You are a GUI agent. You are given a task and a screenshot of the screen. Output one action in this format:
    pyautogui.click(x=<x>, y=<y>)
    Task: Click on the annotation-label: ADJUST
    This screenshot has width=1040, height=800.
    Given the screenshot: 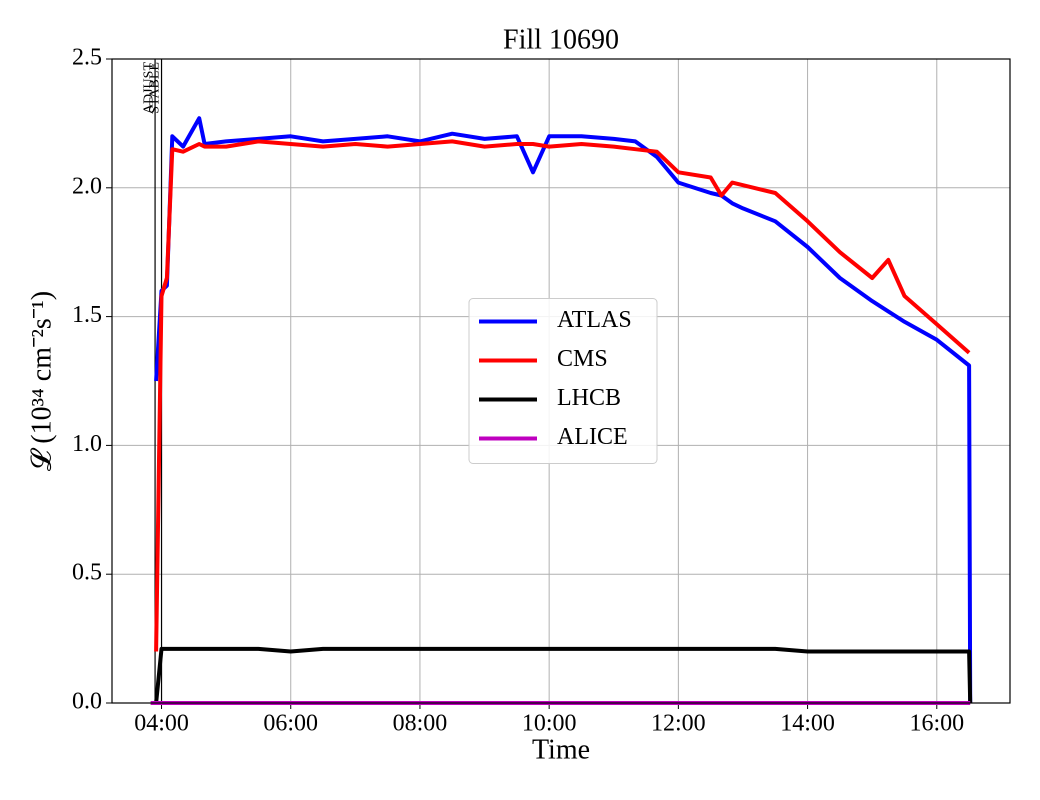 What is the action you would take?
    pyautogui.click(x=148, y=88)
    